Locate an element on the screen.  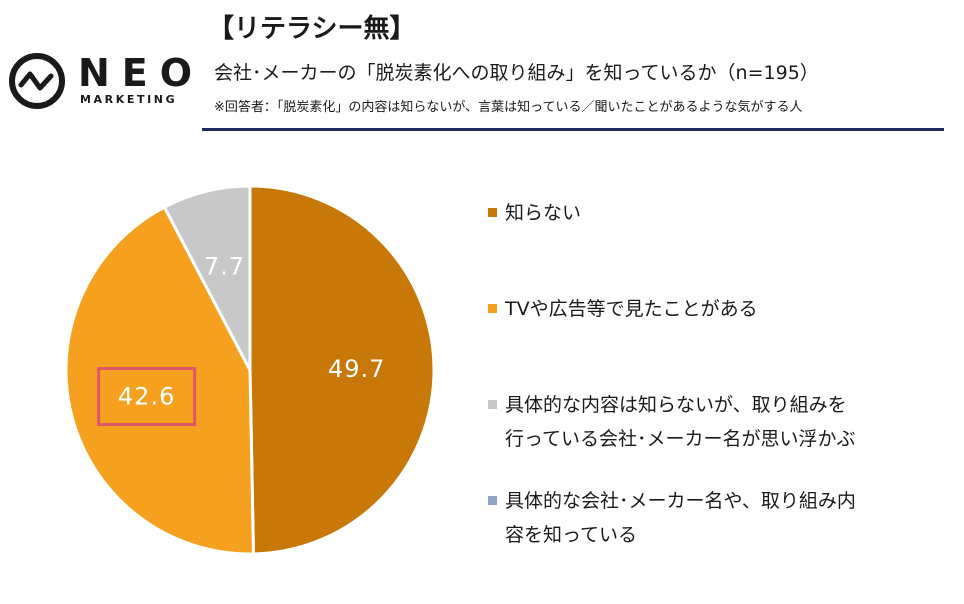
legend-item-2: 具体的な内容は知らないが、取り組みを 行っている会社･メーカー名が思い浮かぶ is located at coordinates (706, 424).